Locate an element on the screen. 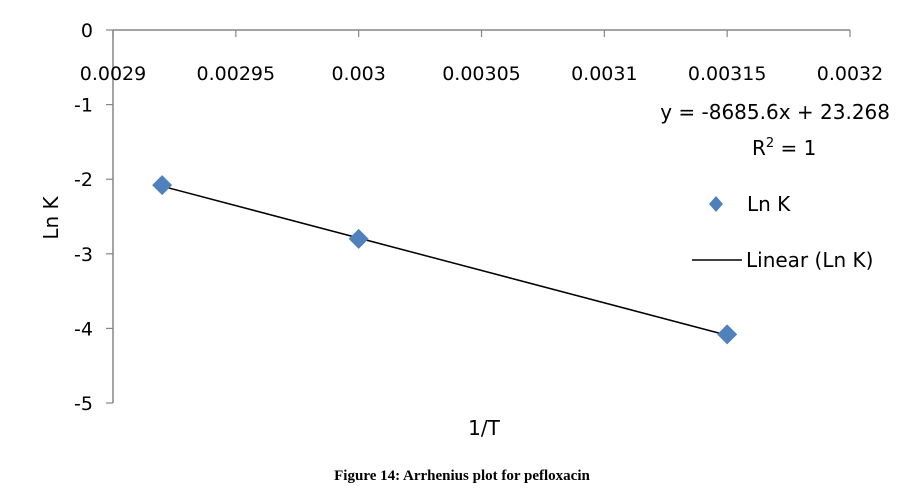  legend-label-lnk: Ln K is located at coordinates (769, 204).